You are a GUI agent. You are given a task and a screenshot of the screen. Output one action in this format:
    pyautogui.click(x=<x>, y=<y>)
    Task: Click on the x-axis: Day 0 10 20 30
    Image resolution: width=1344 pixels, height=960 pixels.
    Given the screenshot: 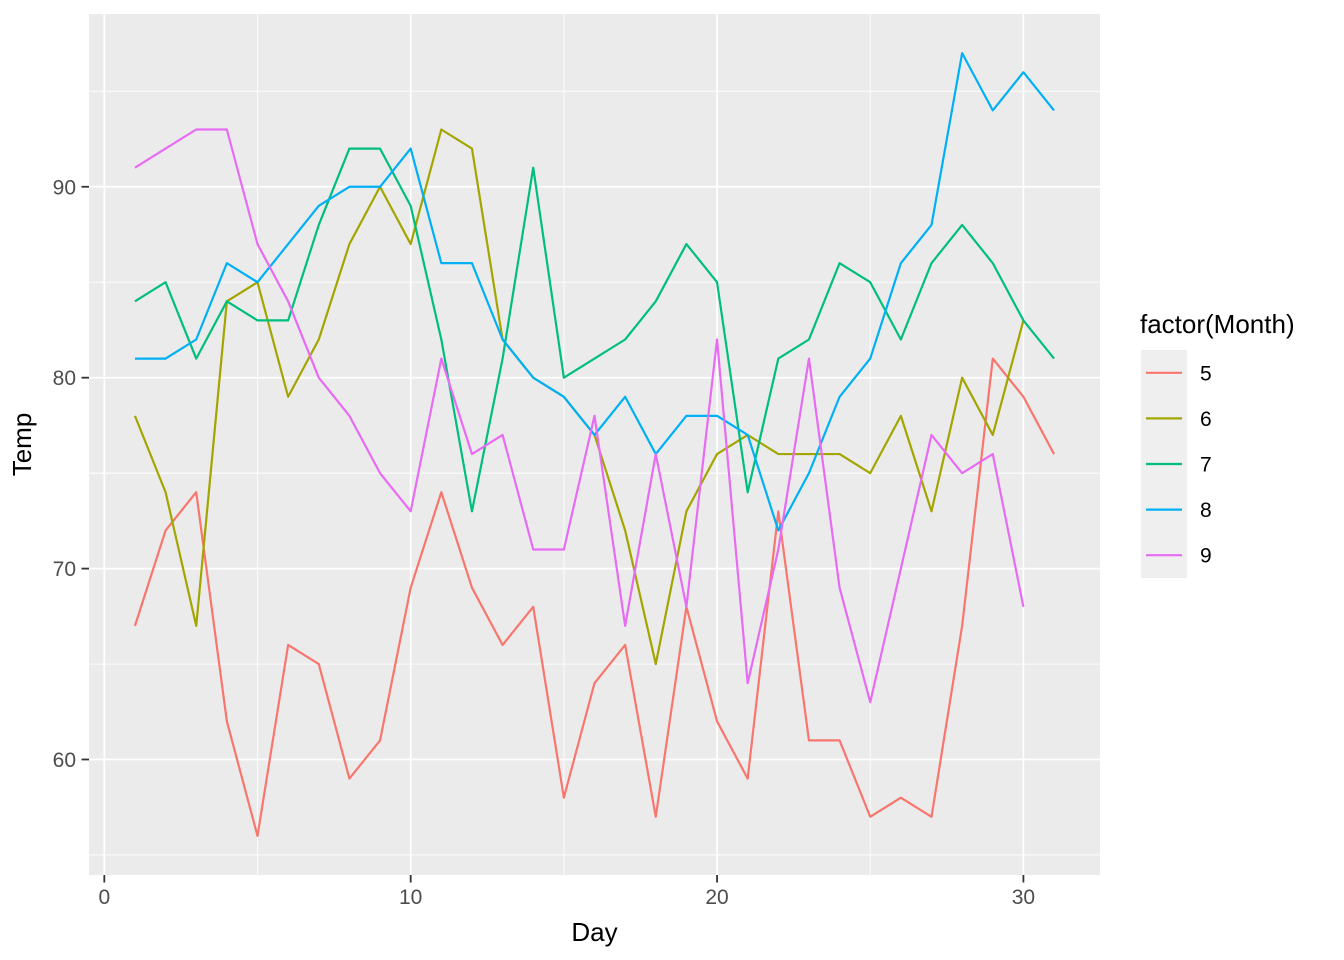 What is the action you would take?
    pyautogui.click(x=566, y=911)
    